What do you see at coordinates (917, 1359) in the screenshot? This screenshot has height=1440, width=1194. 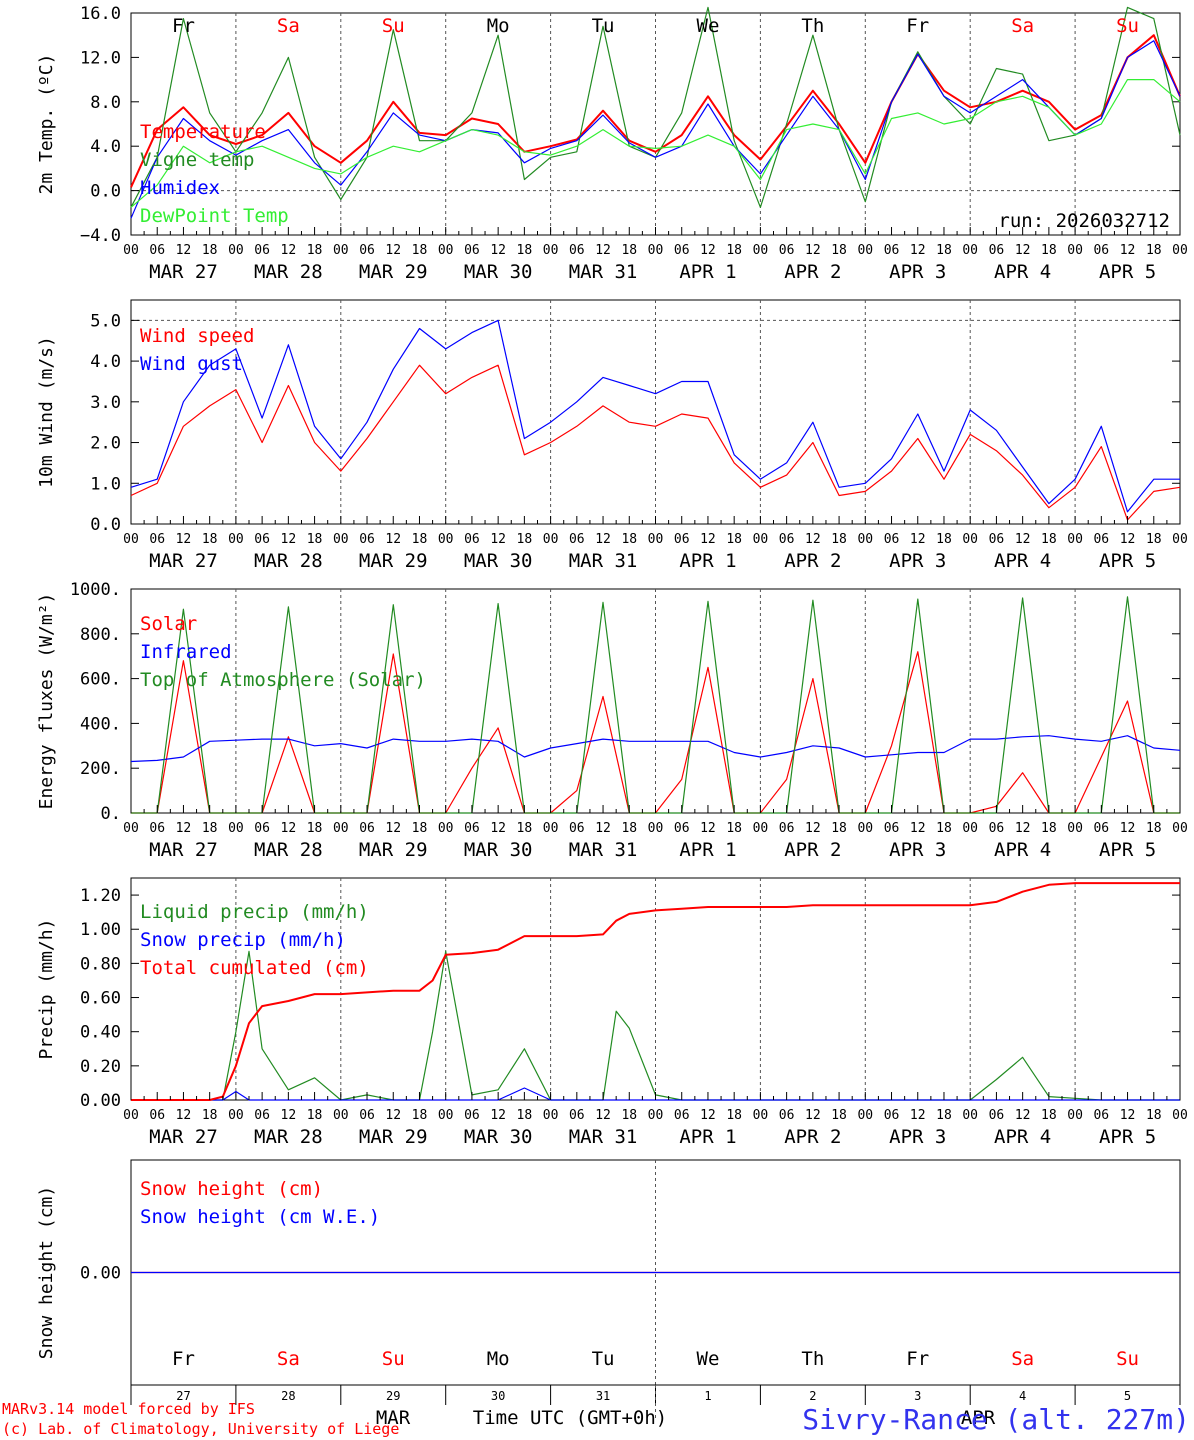 I see `bottom-day-abbr: Fr` at bounding box center [917, 1359].